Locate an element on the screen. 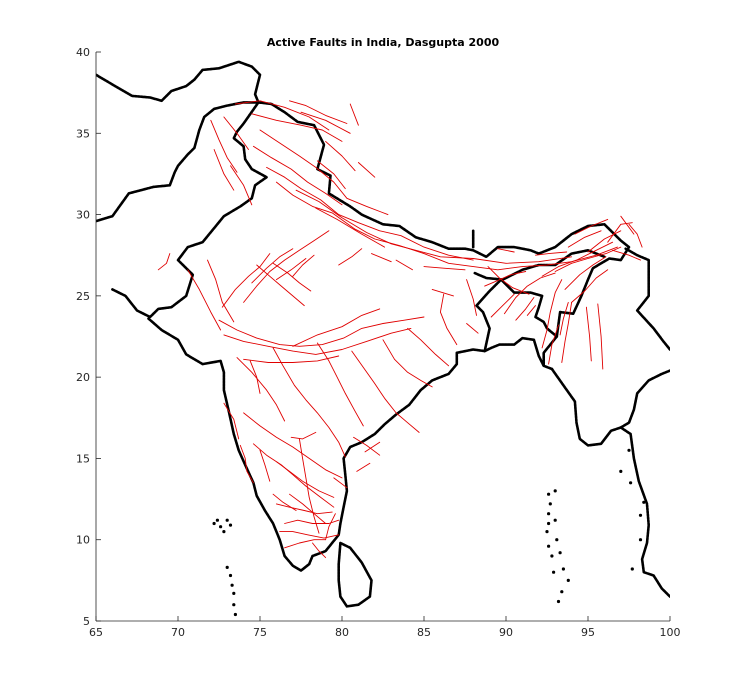  y-tick-label-4: 25 is located at coordinates (83, 296).